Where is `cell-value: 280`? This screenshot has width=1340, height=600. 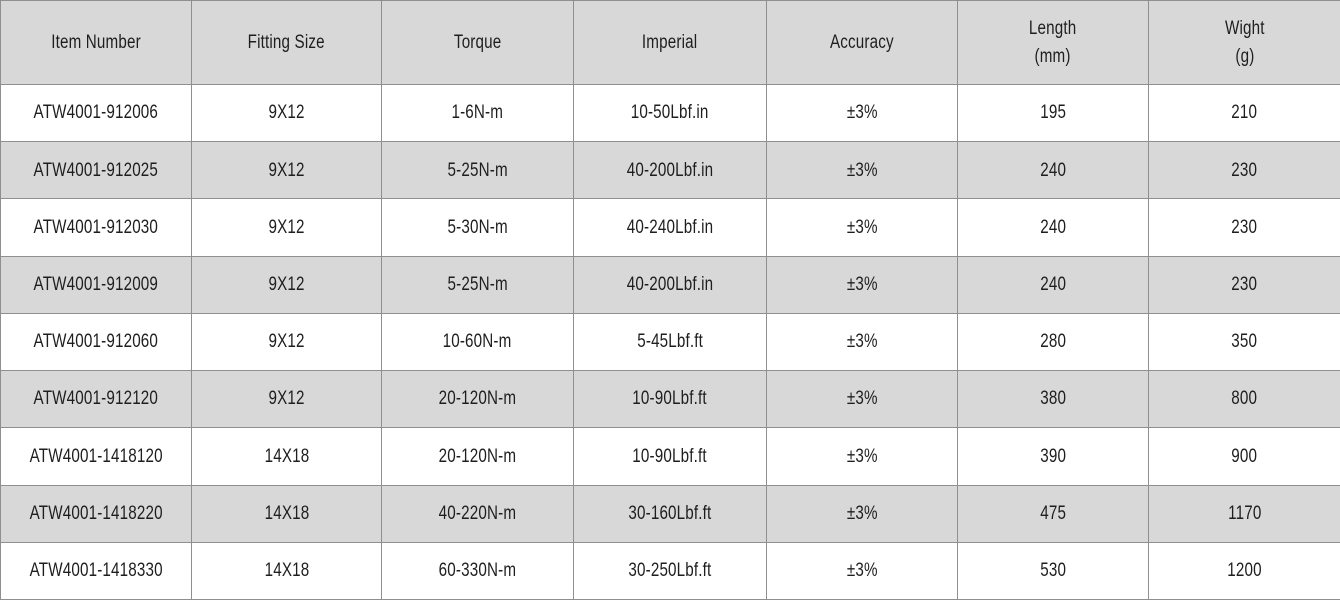
cell-value: 280 is located at coordinates (1053, 342).